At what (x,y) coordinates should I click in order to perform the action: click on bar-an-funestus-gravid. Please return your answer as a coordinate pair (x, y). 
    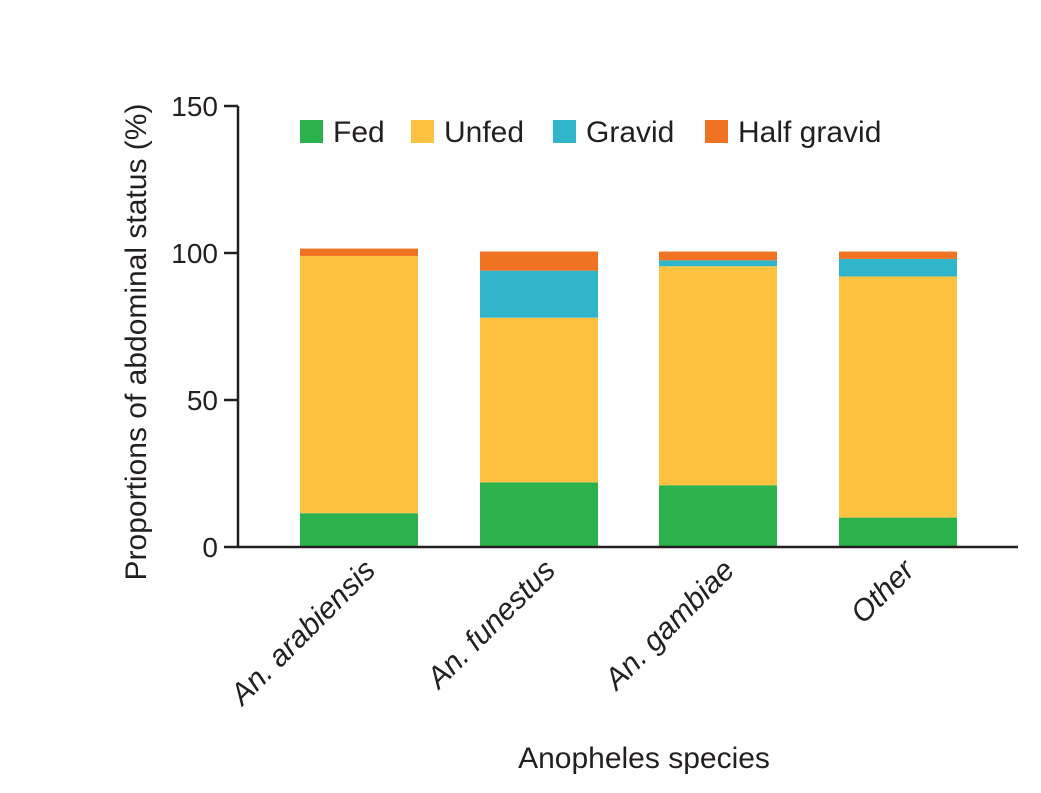
    Looking at the image, I should click on (539, 294).